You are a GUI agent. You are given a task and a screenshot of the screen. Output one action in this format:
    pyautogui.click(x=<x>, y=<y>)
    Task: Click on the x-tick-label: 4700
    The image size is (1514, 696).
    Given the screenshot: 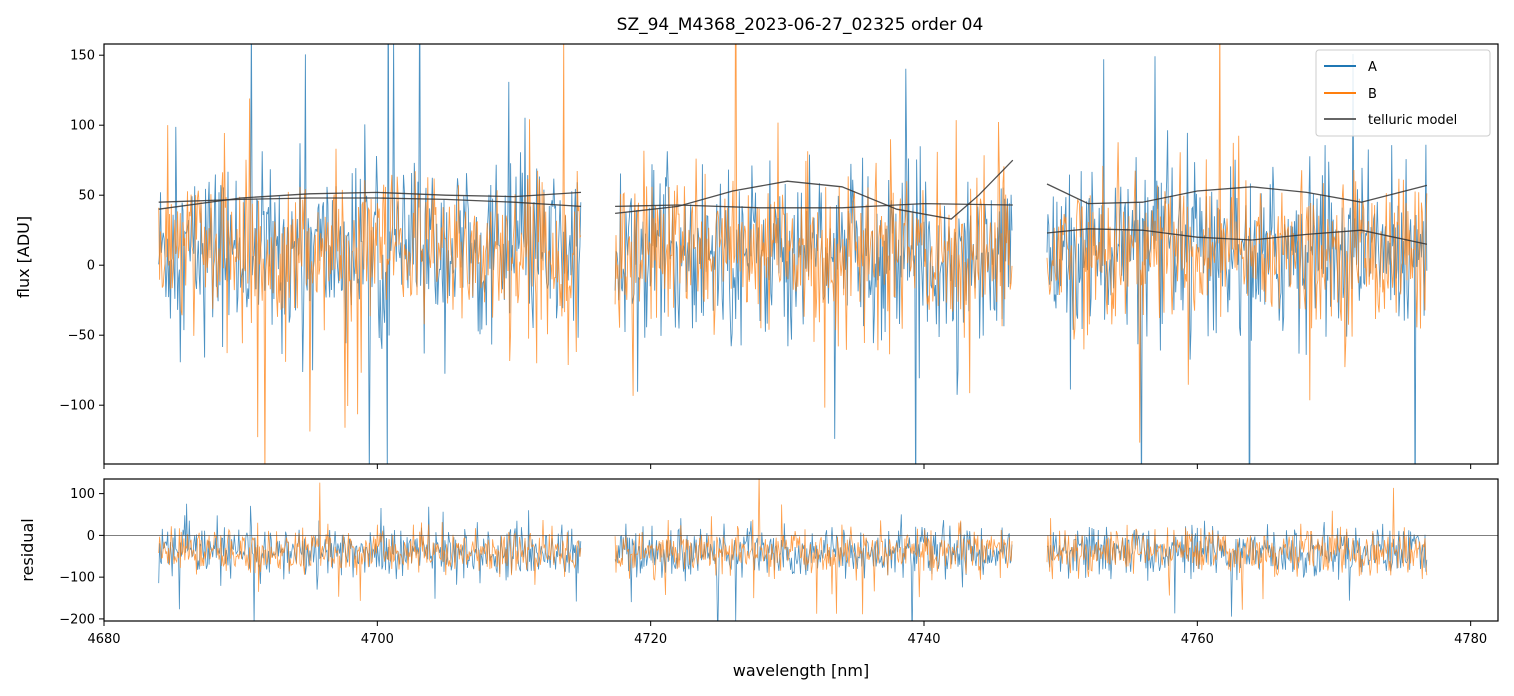 What is the action you would take?
    pyautogui.click(x=377, y=639)
    